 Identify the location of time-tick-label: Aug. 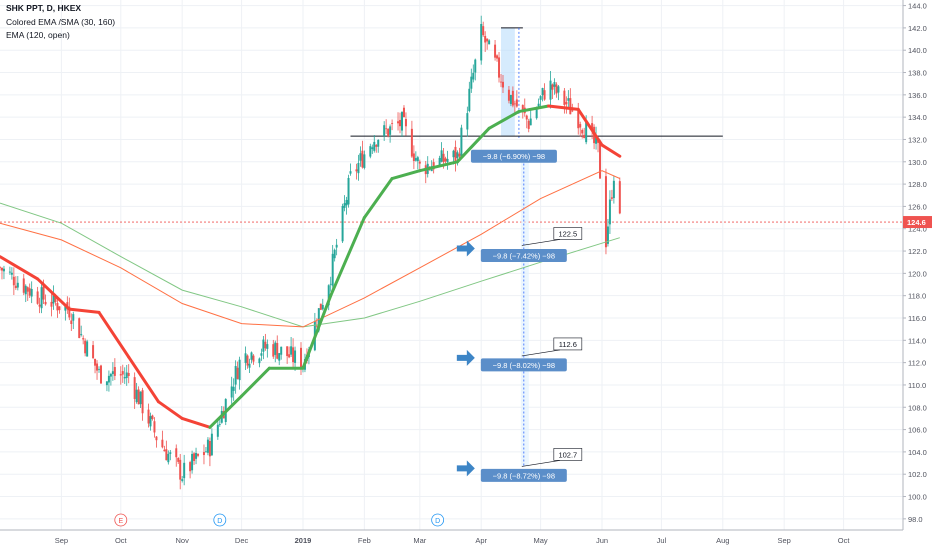
(722, 540).